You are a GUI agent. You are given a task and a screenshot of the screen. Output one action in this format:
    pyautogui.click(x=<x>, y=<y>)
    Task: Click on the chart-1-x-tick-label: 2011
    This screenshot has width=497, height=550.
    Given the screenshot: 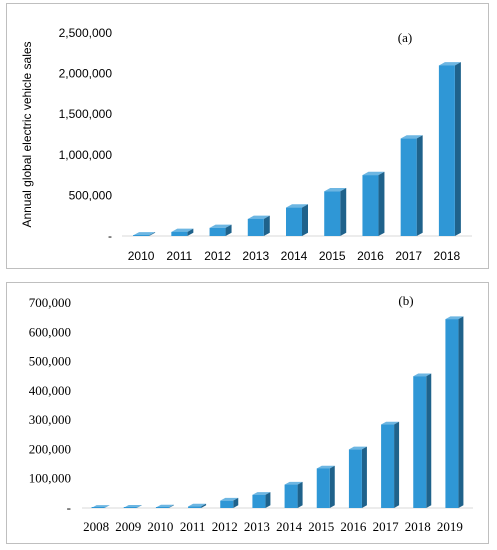 What is the action you would take?
    pyautogui.click(x=193, y=526)
    